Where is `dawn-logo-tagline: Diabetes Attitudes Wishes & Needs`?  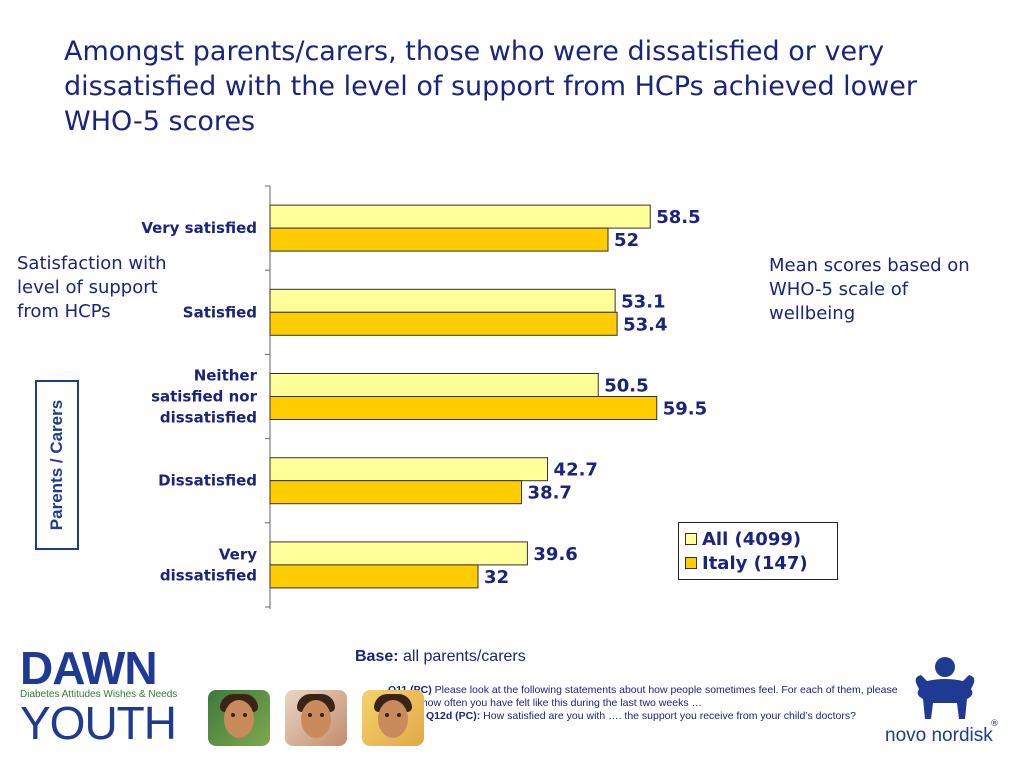 dawn-logo-tagline: Diabetes Attitudes Wishes & Needs is located at coordinates (99, 694).